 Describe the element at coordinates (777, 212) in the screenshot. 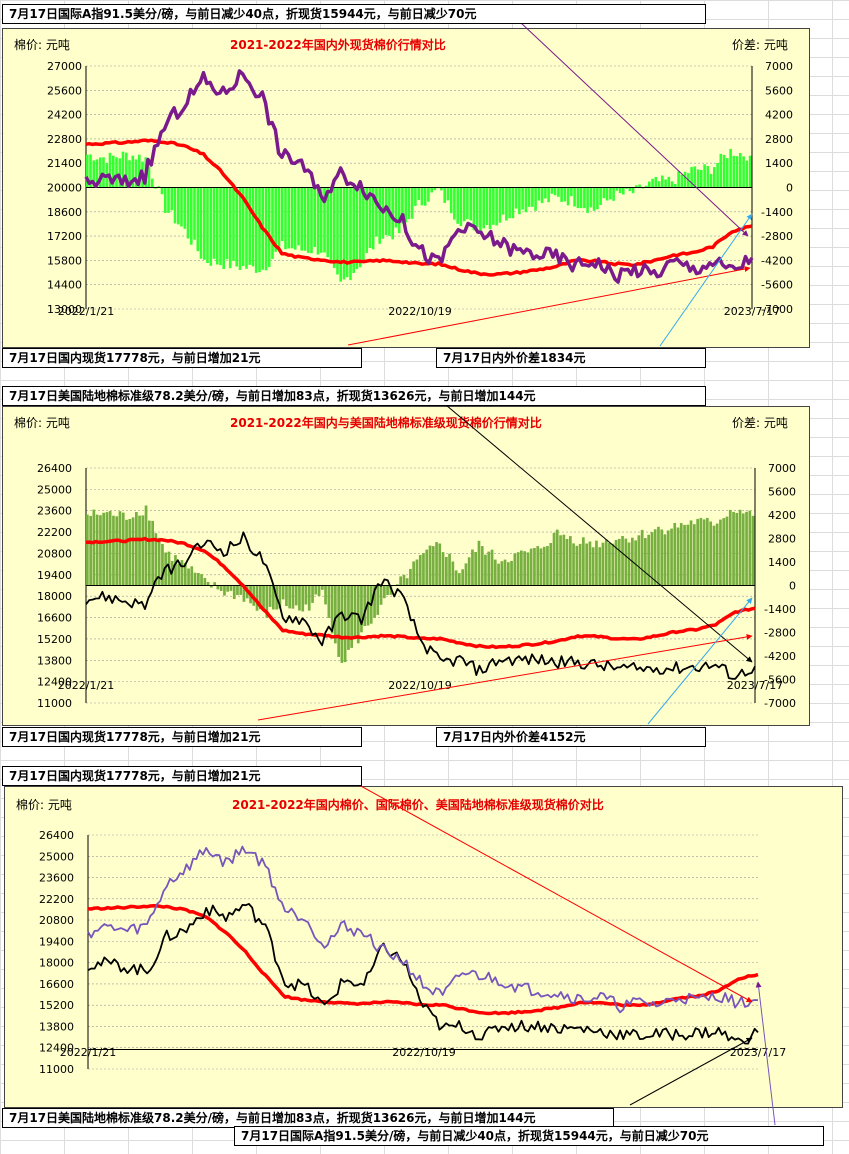

I see `y2-tick-label: -1400` at that location.